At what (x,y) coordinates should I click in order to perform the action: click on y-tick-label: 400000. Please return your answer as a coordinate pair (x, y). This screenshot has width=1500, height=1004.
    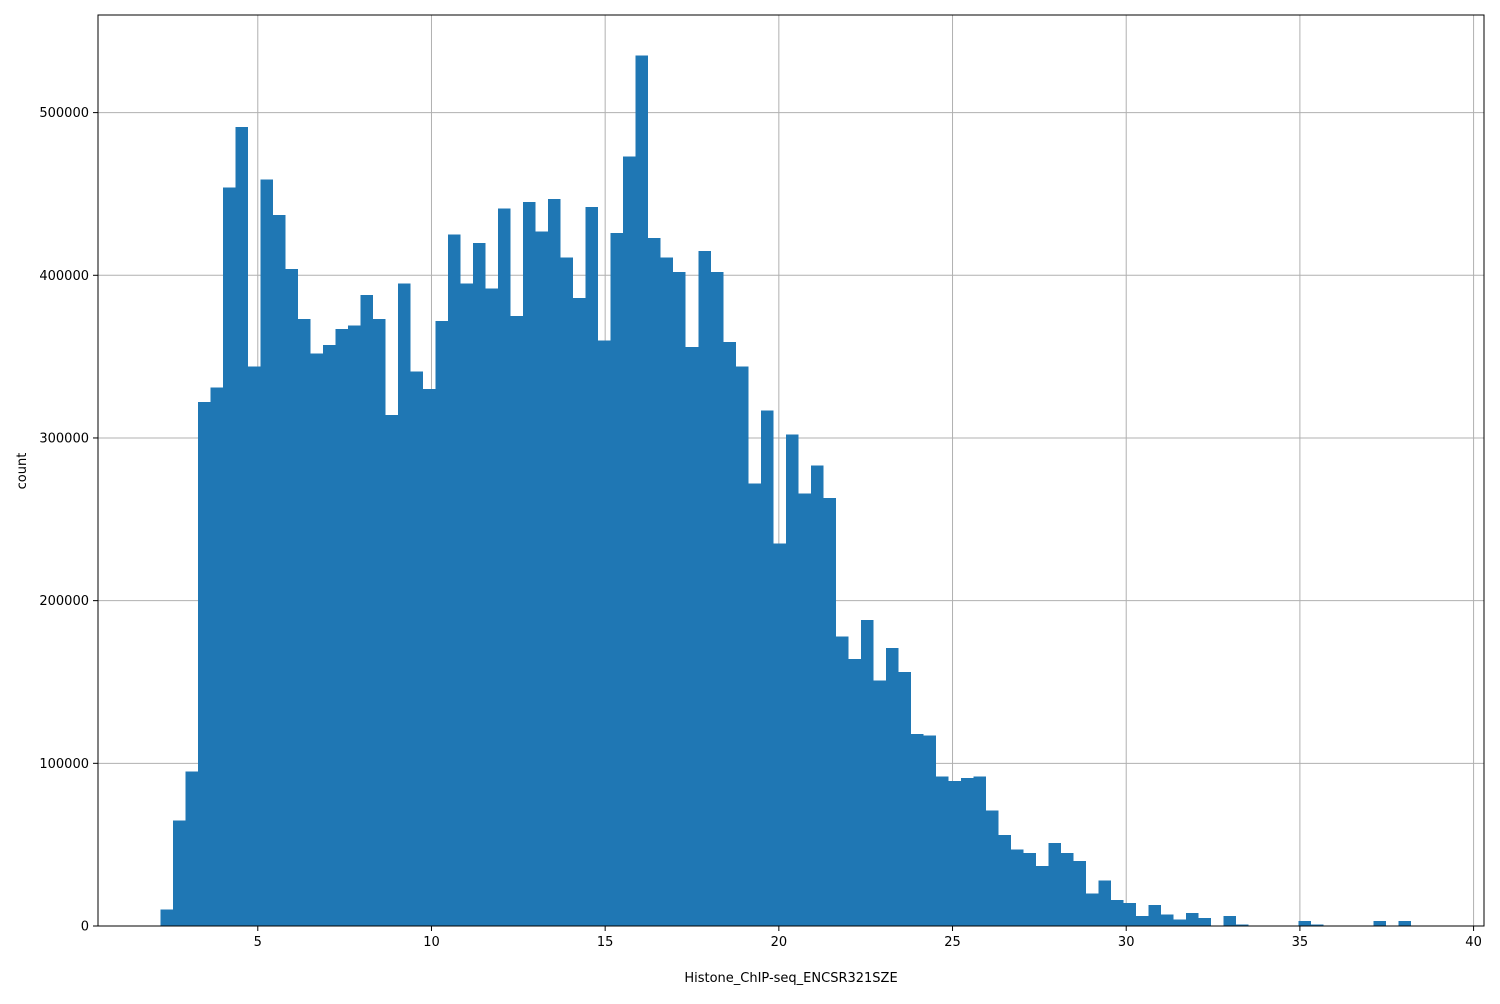
    Looking at the image, I should click on (64, 276).